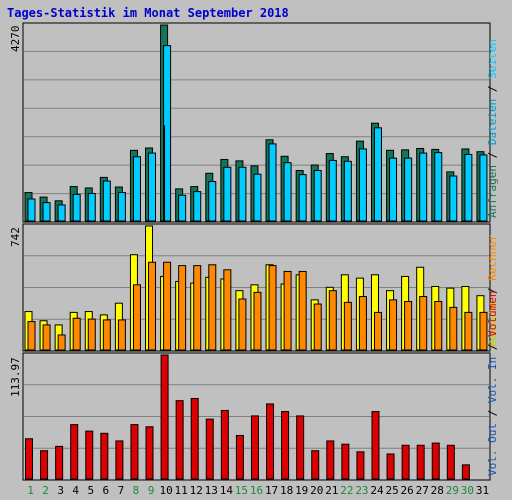  I want to click on legend-entry: Seiten, so click(492, 59).